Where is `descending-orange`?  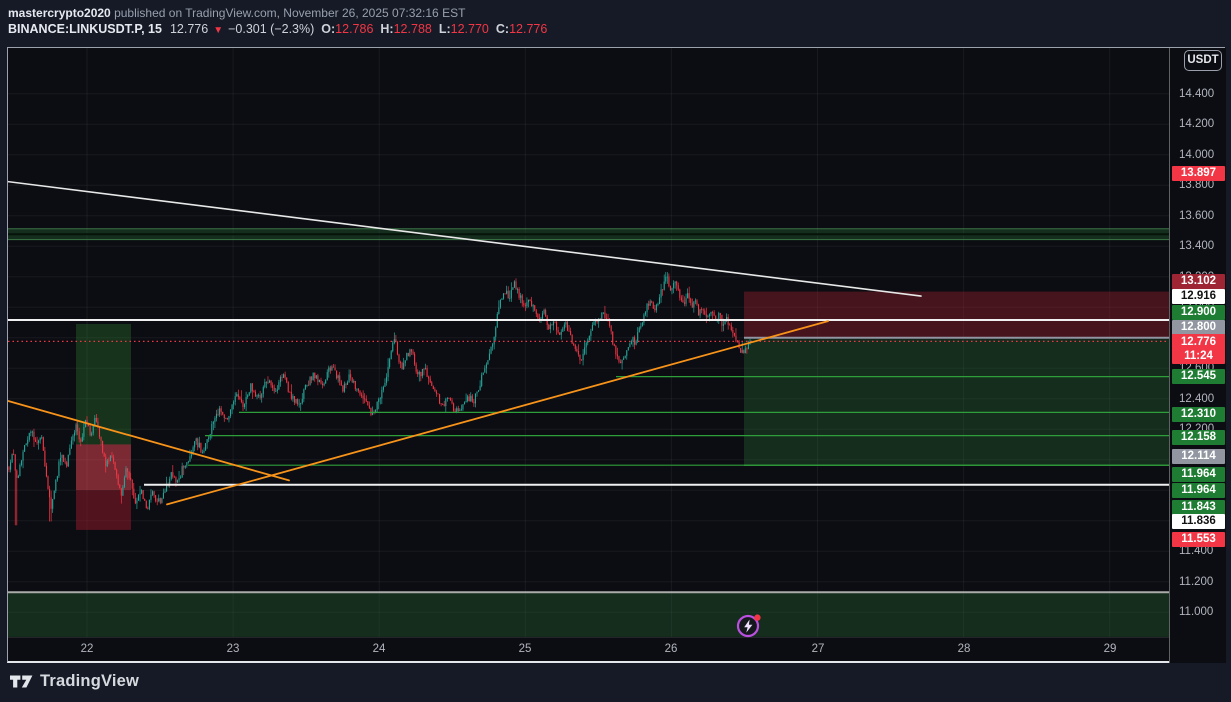 descending-orange is located at coordinates (149, 441).